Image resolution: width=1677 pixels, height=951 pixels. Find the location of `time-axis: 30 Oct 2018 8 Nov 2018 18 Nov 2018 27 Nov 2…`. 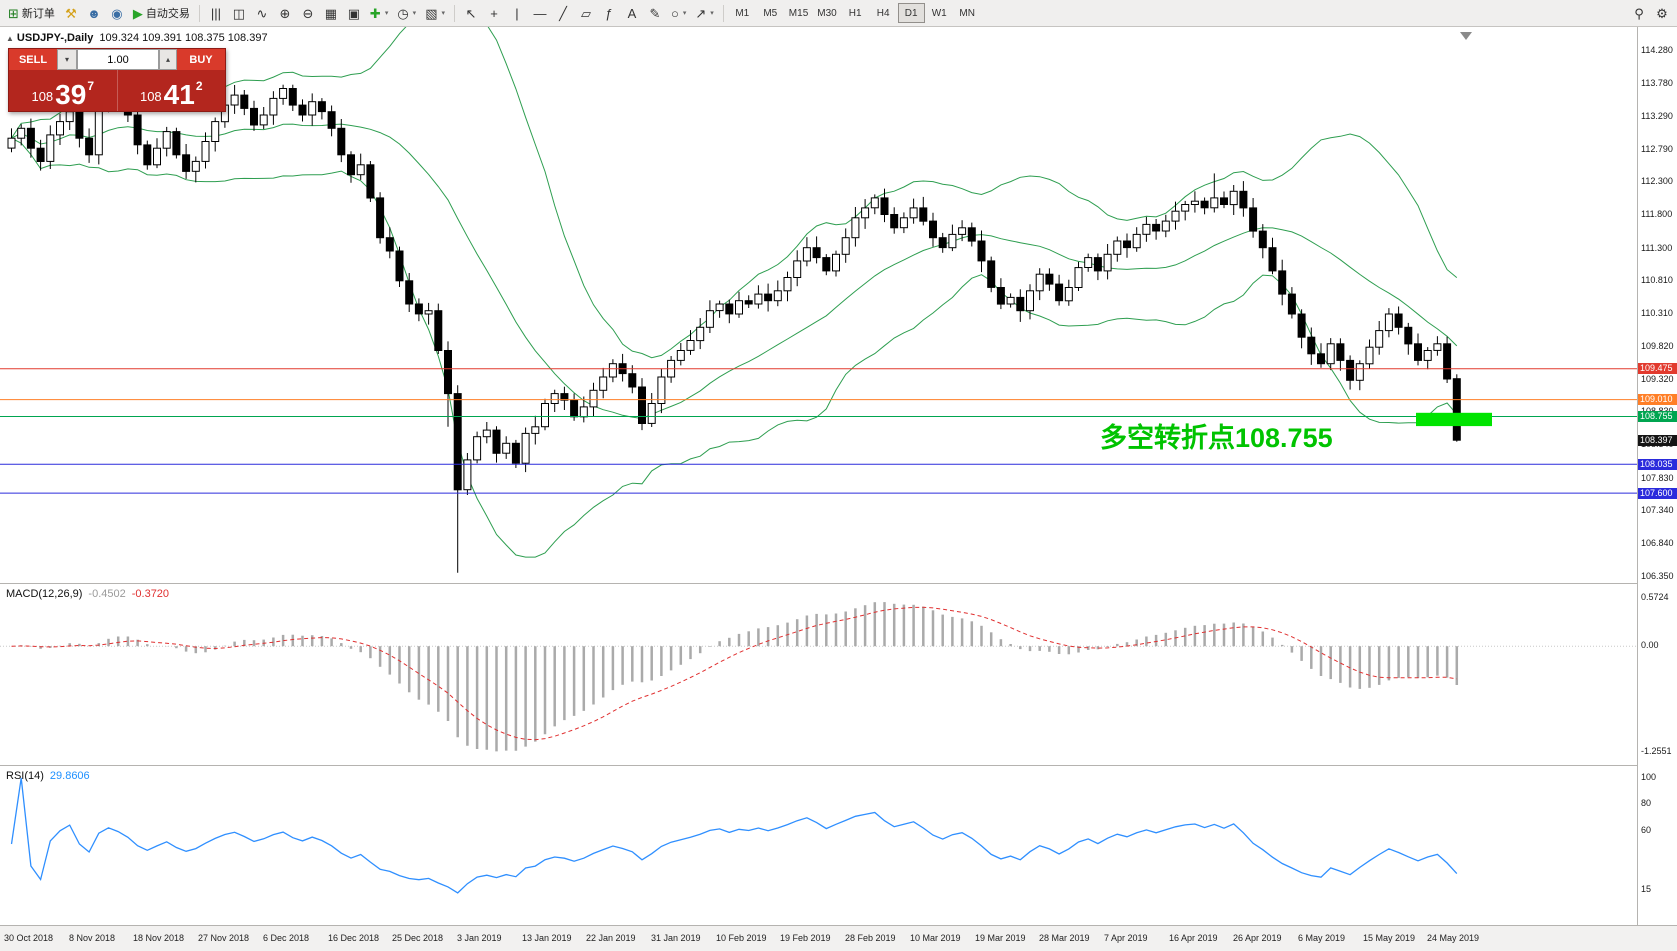

time-axis: 30 Oct 2018 8 Nov 2018 18 Nov 2018 27 Nov 2… is located at coordinates (838, 938).